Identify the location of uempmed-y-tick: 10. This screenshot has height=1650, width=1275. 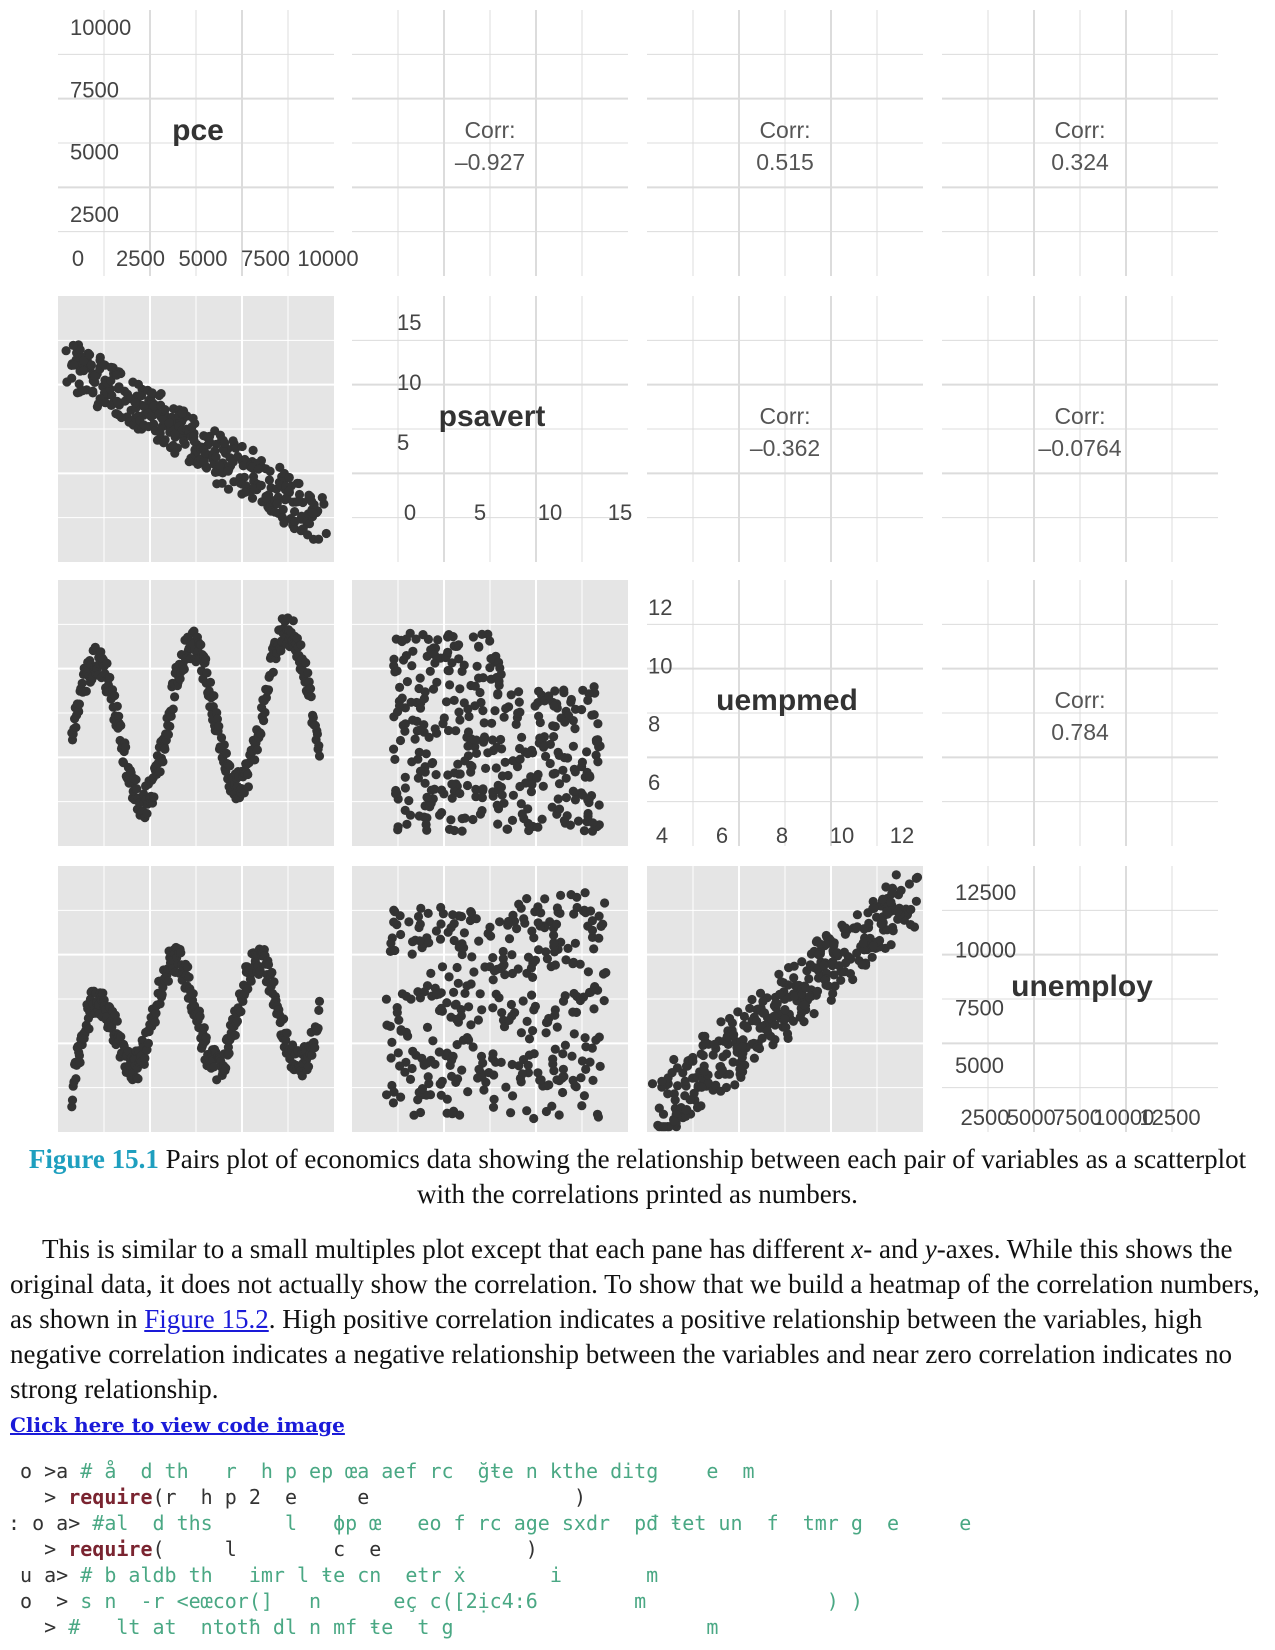
(660, 665).